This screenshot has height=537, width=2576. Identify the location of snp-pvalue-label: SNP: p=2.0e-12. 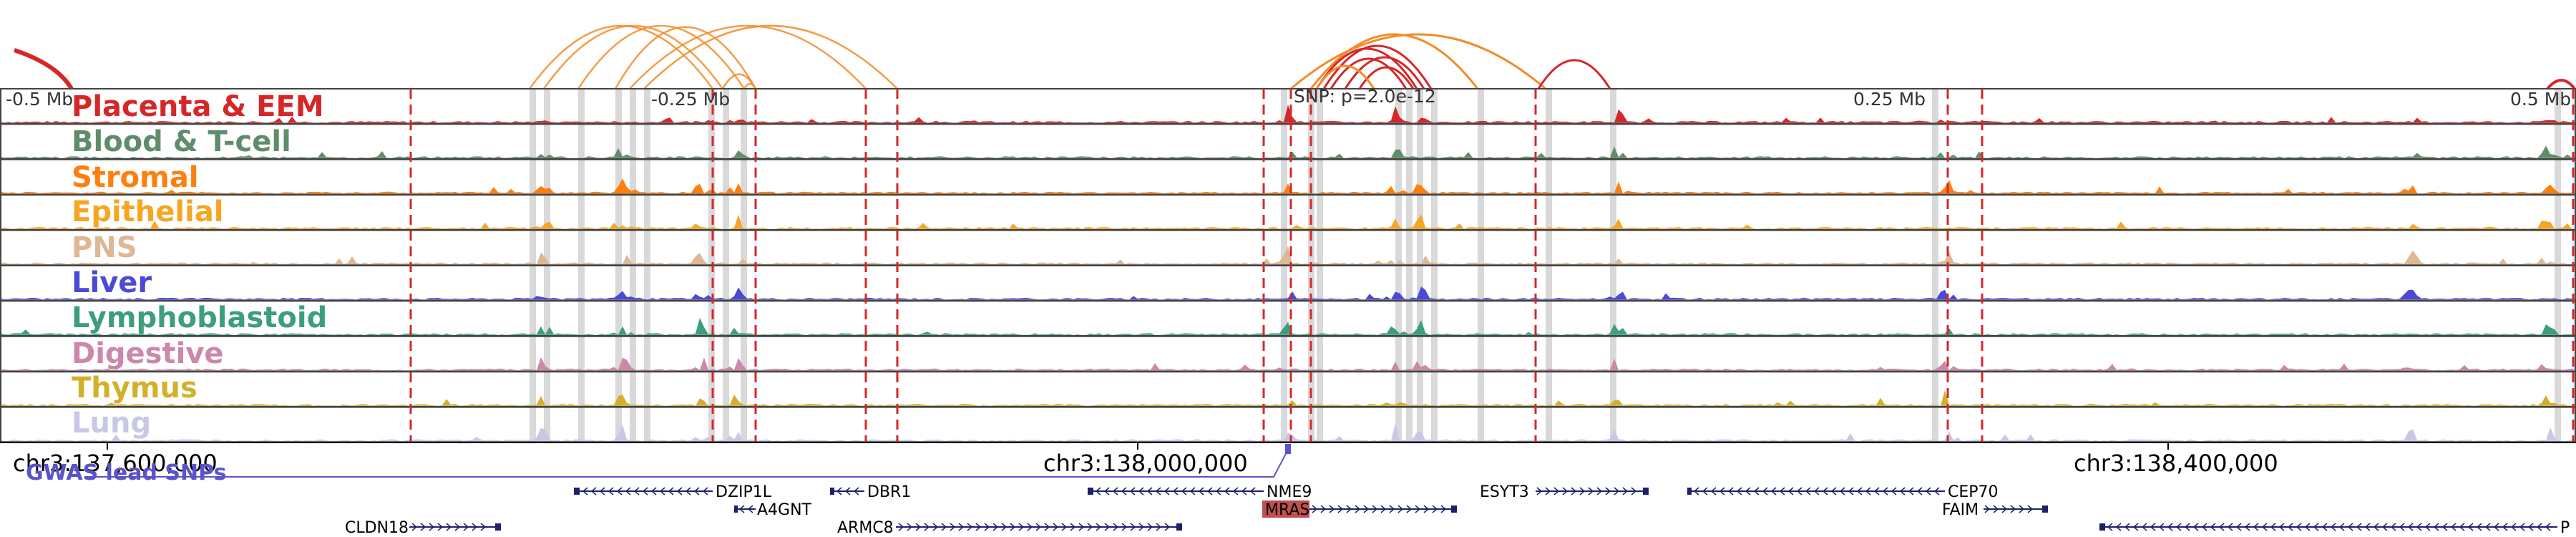
(1365, 96).